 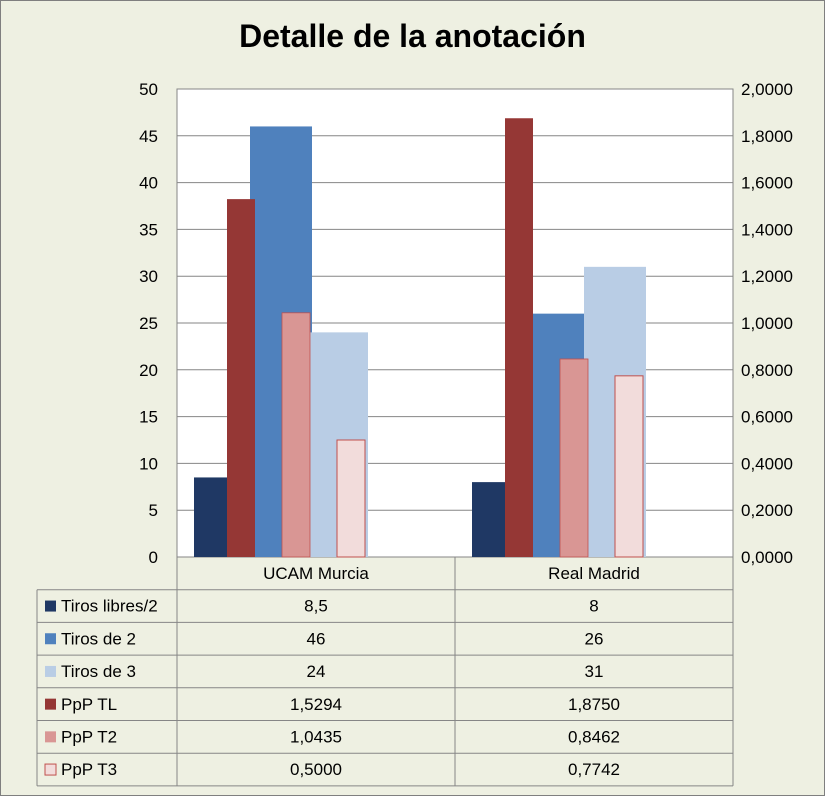 What do you see at coordinates (767, 370) in the screenshot?
I see `right-tick-label: 0,8000` at bounding box center [767, 370].